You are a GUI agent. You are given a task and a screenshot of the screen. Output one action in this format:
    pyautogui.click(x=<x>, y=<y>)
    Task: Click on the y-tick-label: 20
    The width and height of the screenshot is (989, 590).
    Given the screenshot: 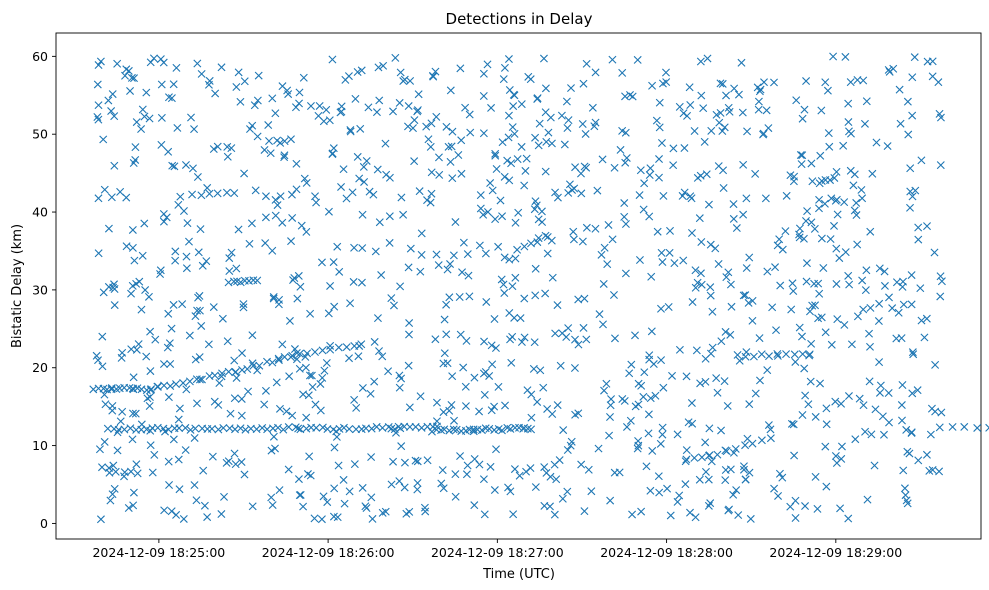 What is the action you would take?
    pyautogui.click(x=40, y=367)
    